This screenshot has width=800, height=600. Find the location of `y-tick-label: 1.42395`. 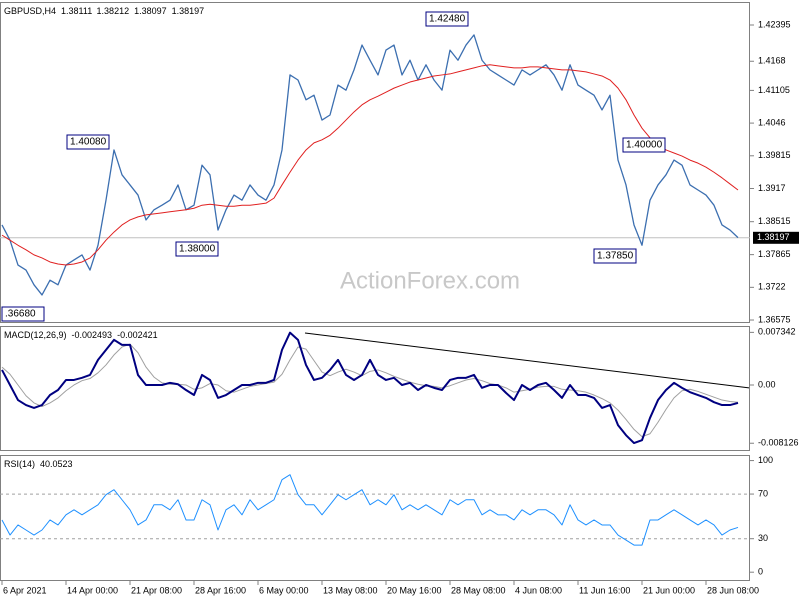

y-tick-label: 1.42395 is located at coordinates (774, 24).